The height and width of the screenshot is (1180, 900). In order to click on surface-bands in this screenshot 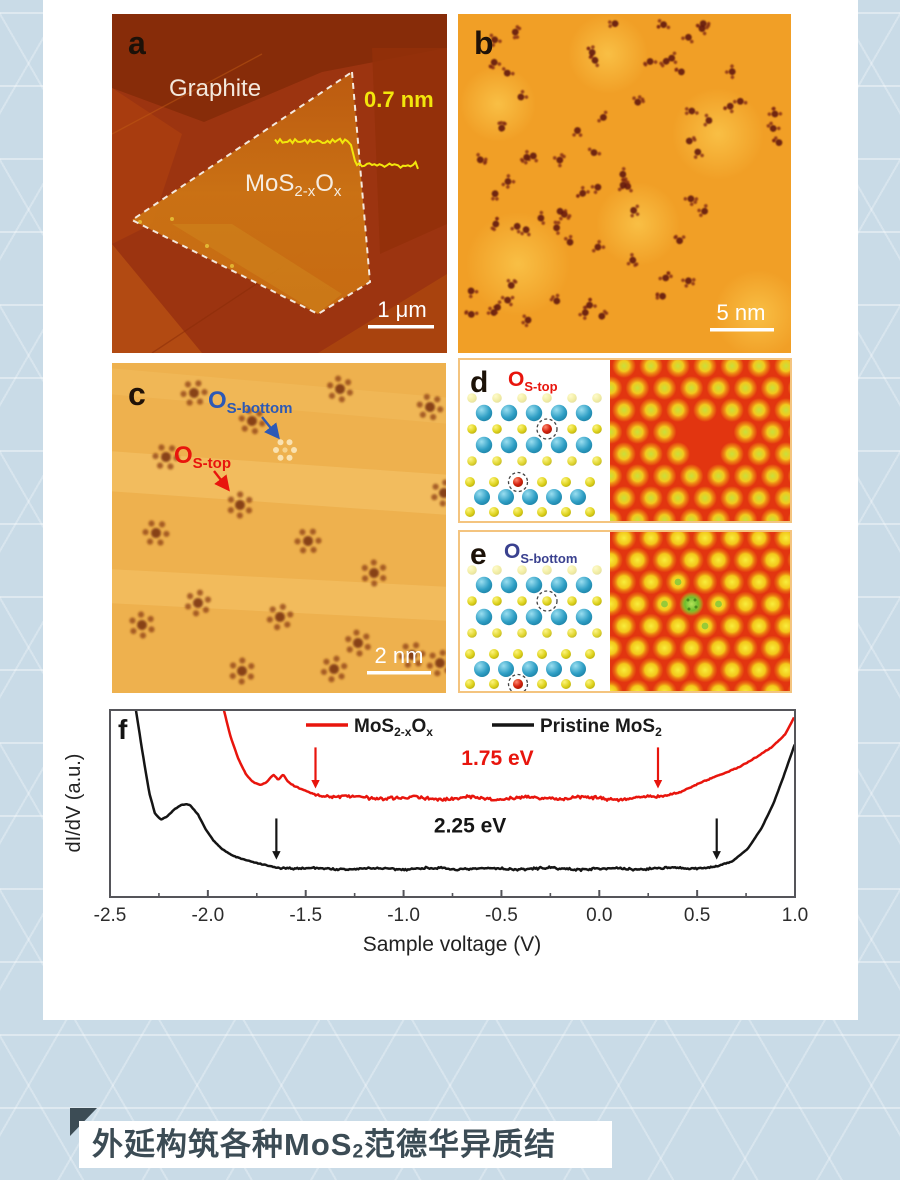, I will do `click(279, 494)`.